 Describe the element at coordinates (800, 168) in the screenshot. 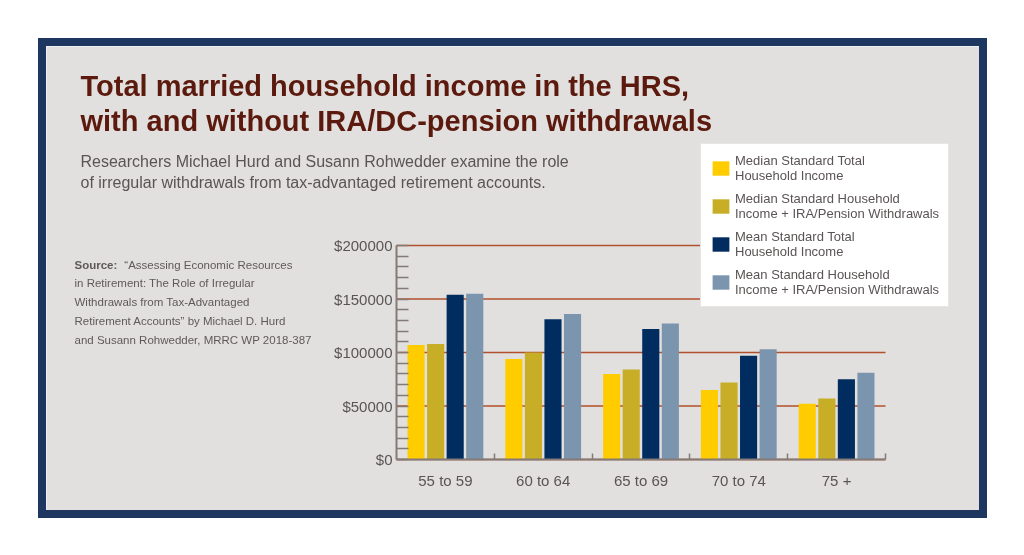

I see `legend-label: Median Standard Total Household Income` at that location.